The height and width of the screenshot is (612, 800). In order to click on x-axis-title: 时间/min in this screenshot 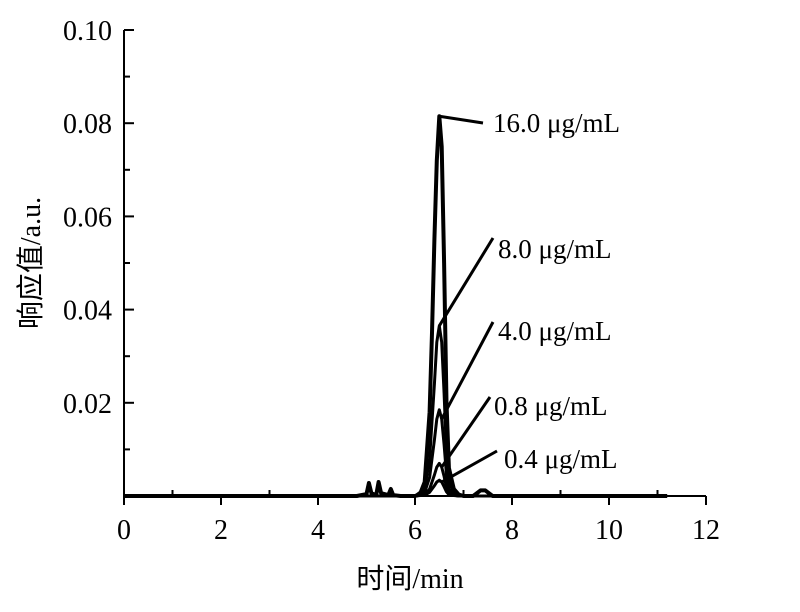, I will do `click(409, 579)`.